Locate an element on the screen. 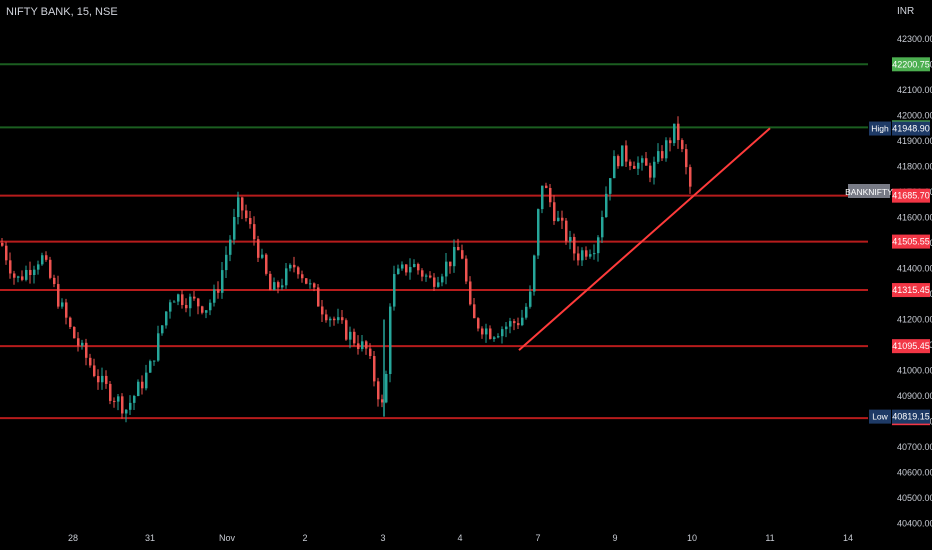 This screenshot has width=932, height=550. time-axis: 28 31 Nov 2 3 4 7 9 10 11 14 is located at coordinates (460, 538).